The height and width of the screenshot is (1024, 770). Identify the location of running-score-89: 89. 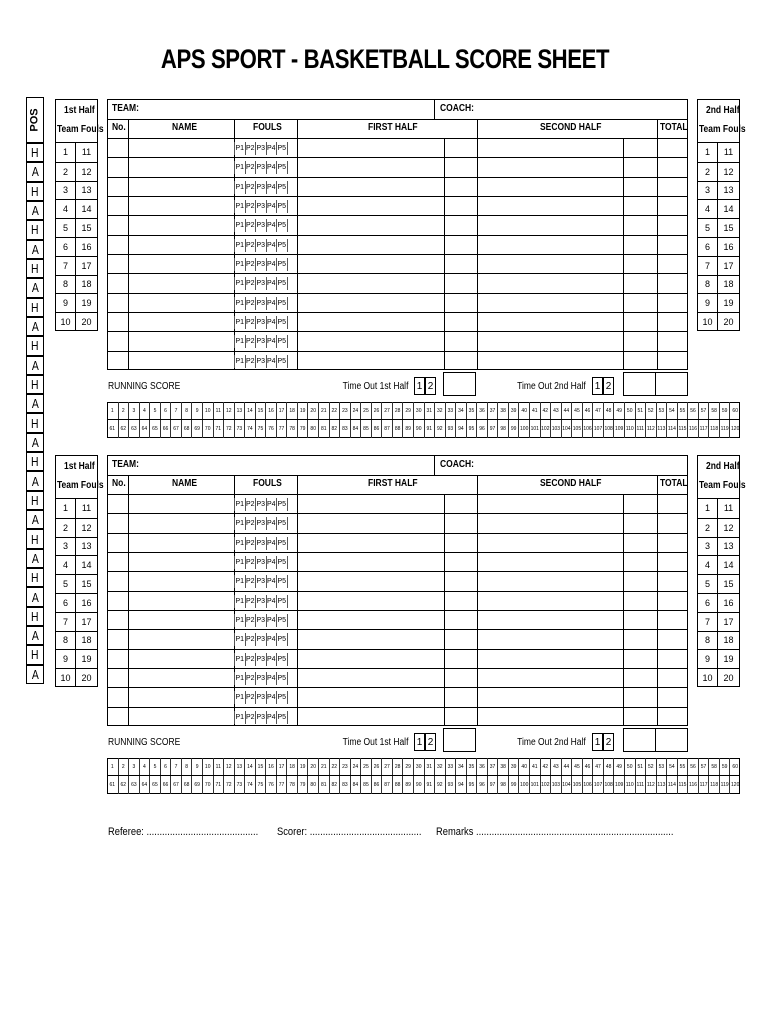
(407, 429).